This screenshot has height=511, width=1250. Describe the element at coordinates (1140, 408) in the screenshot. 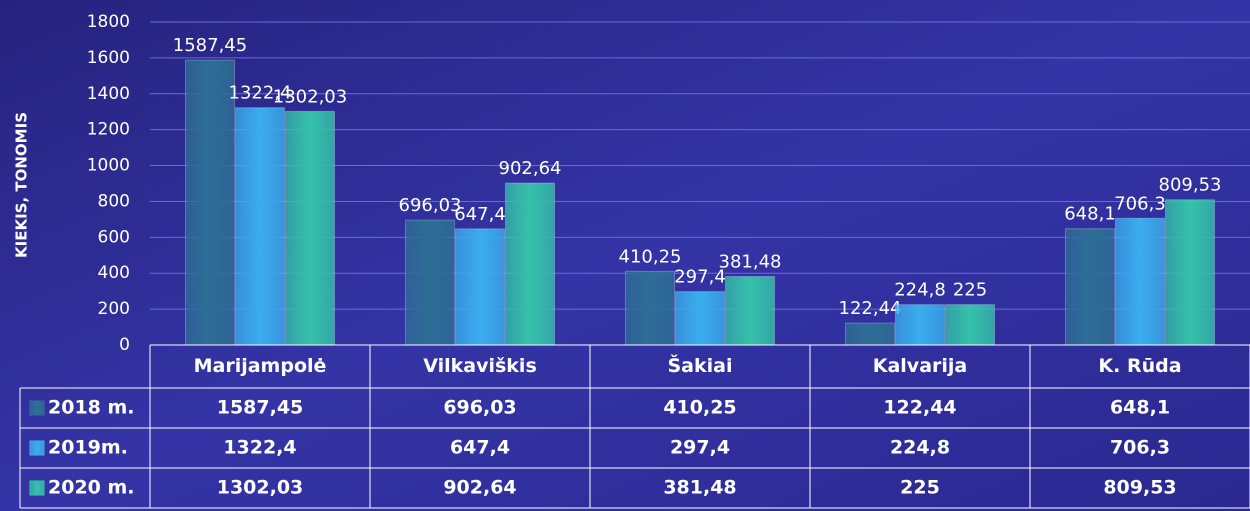

I see `table-cell: 648,1` at that location.